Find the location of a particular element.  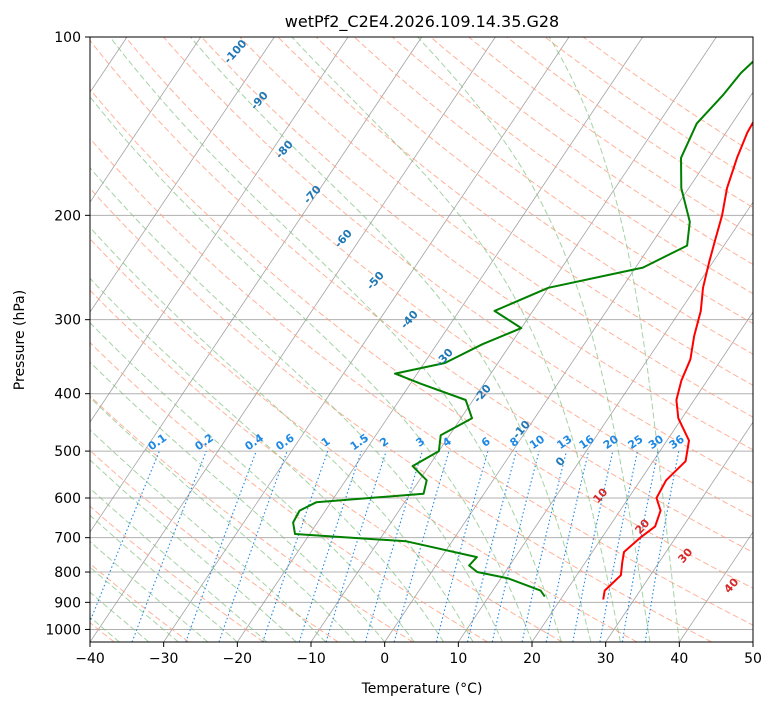

y-tick-label: 800 is located at coordinates (67, 573).